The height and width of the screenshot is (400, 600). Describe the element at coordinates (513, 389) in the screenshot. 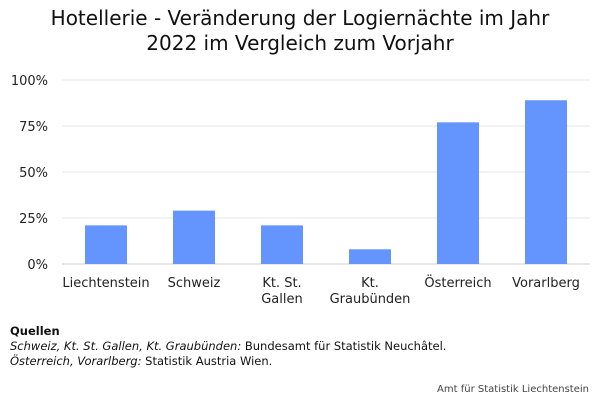

I see `publisher-credit: Amt für Statistik Liechtenstein` at that location.